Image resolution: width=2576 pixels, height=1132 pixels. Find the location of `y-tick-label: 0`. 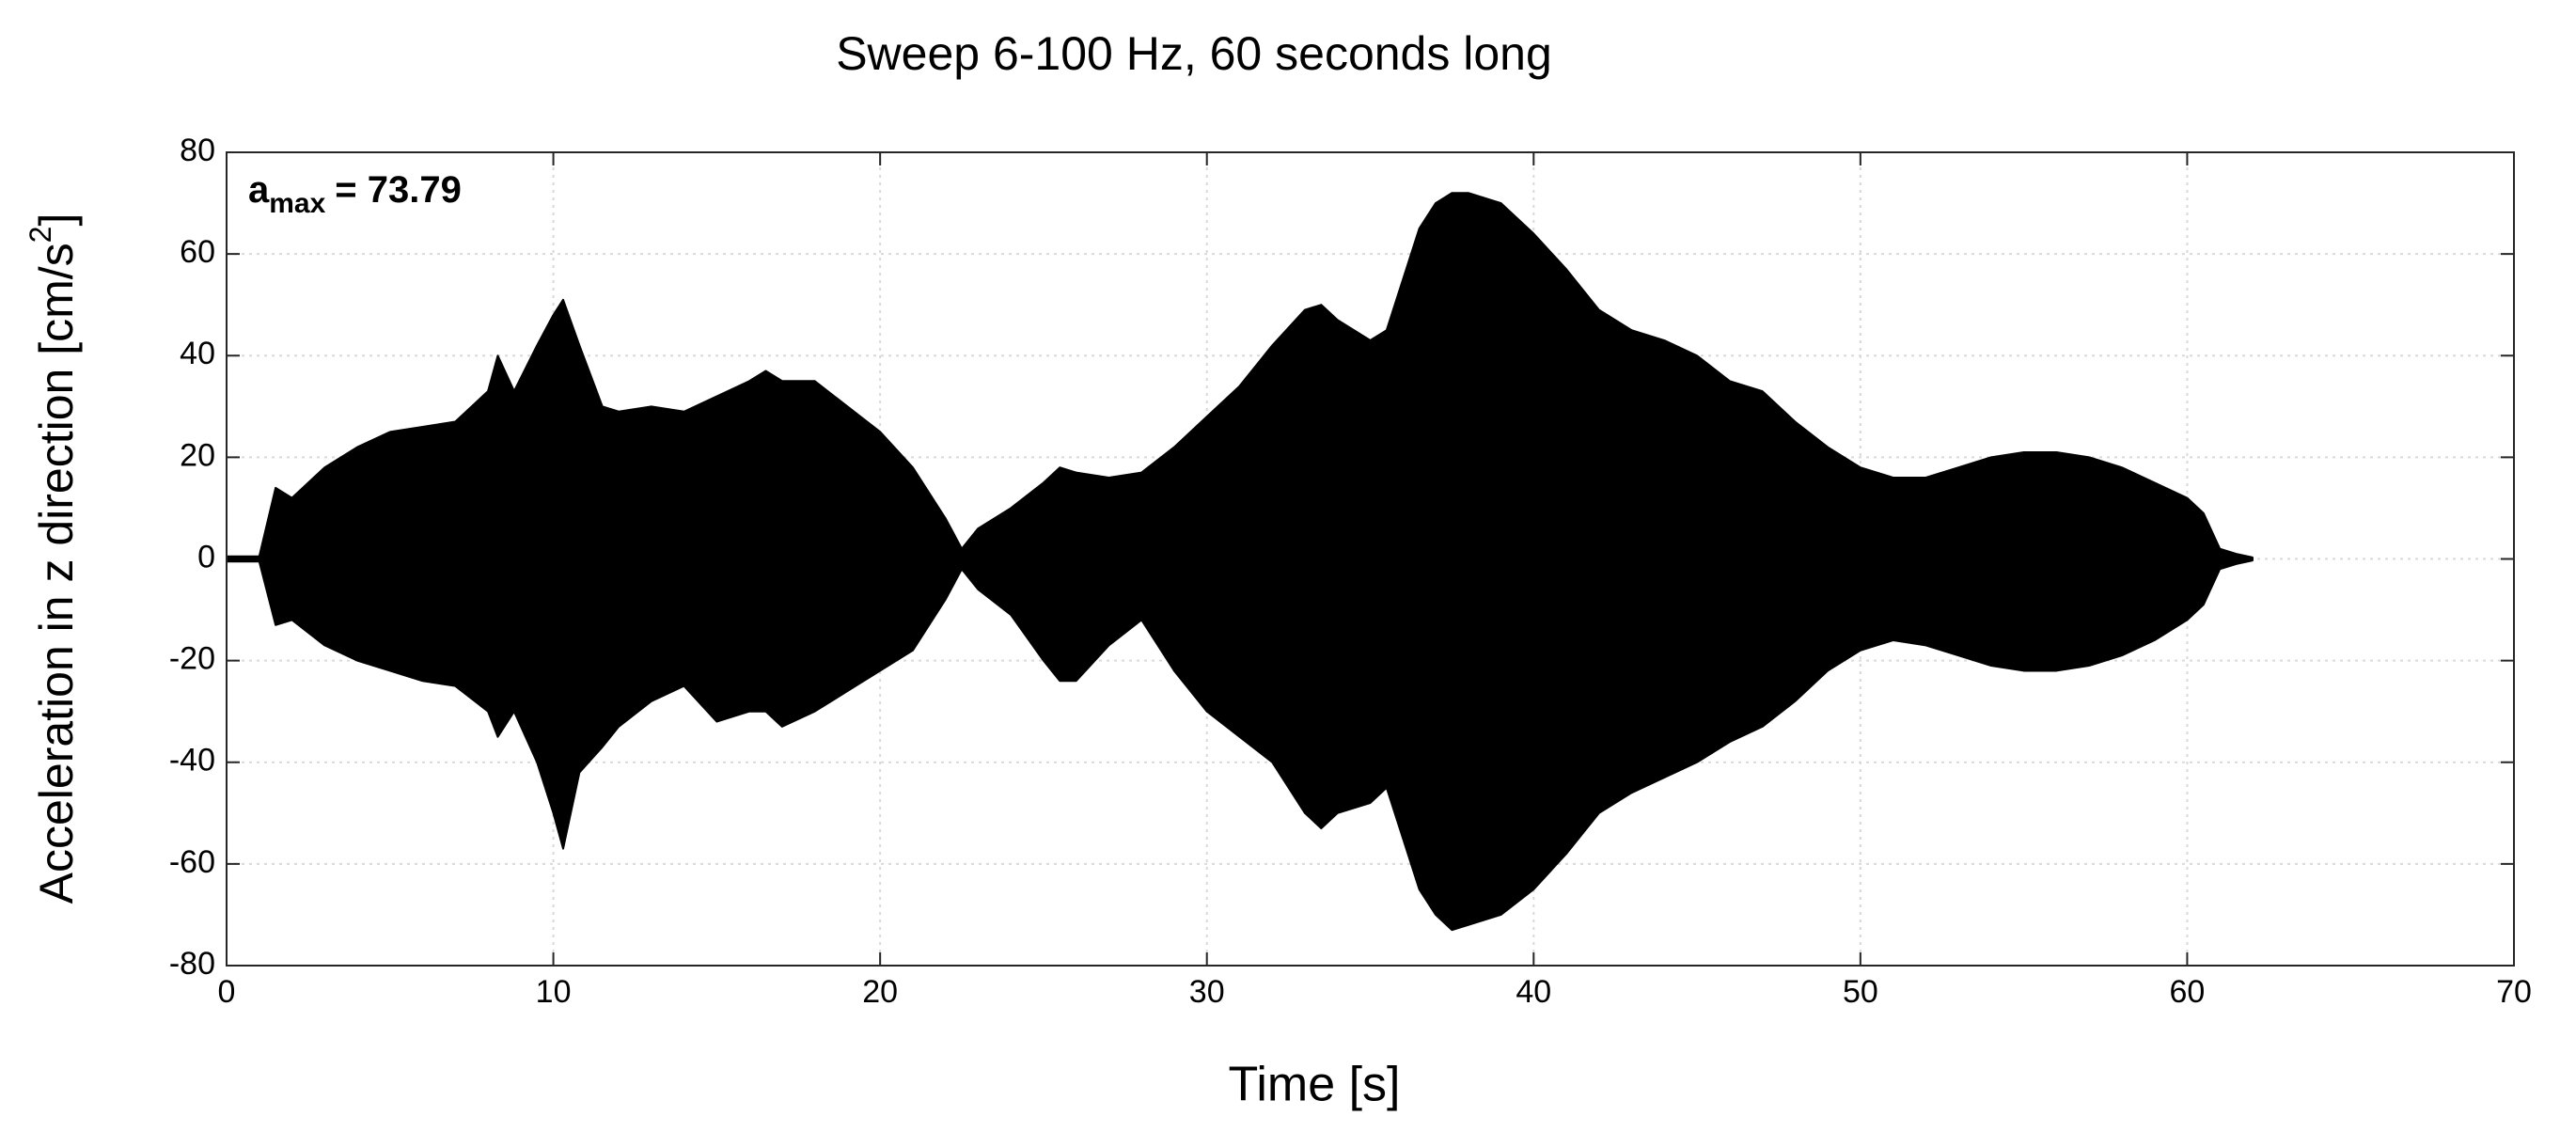

y-tick-label: 0 is located at coordinates (206, 556).